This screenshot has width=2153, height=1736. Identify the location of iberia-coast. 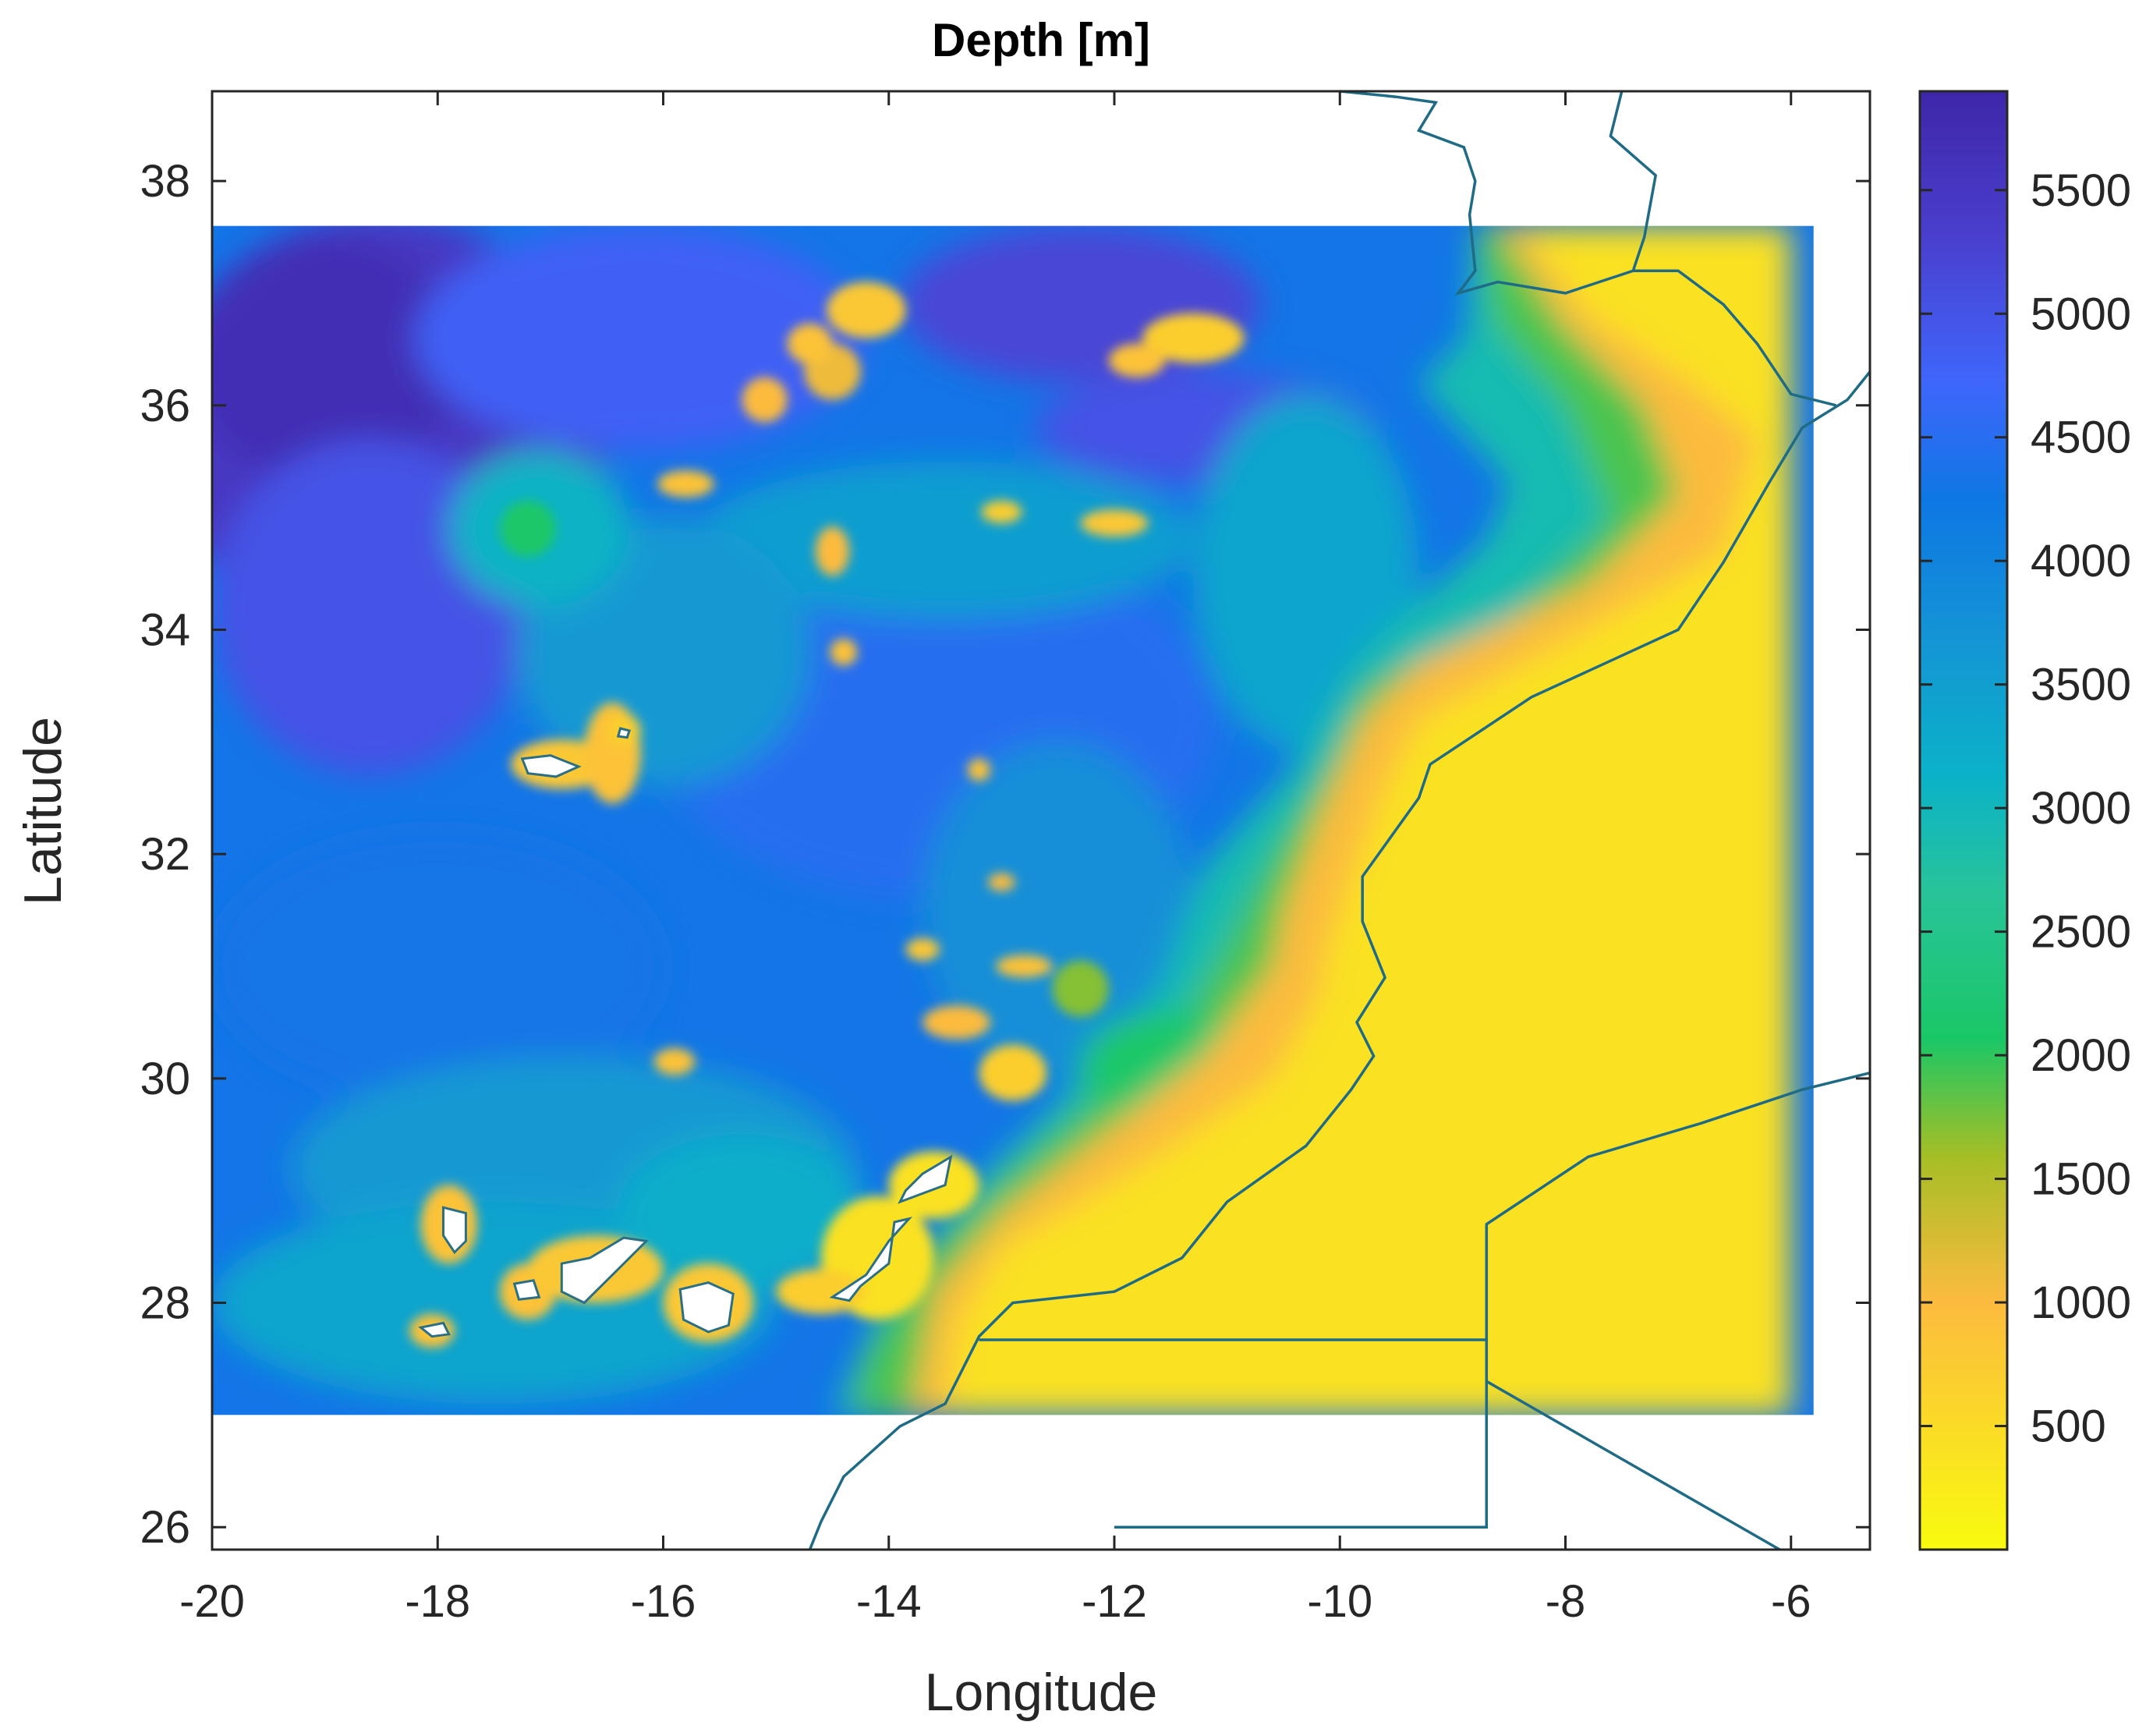
(1588, 248).